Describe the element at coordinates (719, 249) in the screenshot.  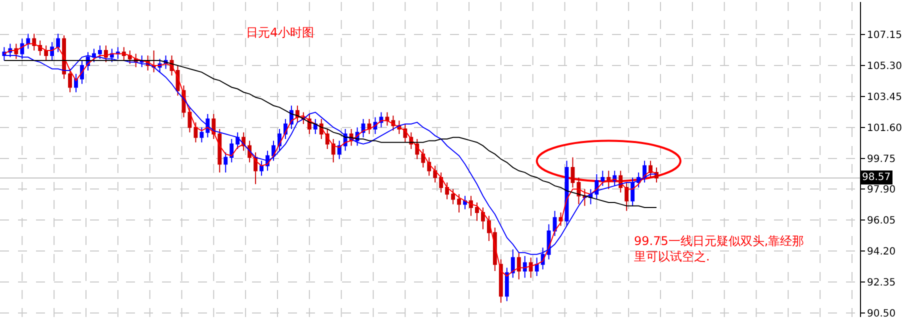
I see `annotation: 99.75一线日元疑似双头,靠经那里可以试空之.` at that location.